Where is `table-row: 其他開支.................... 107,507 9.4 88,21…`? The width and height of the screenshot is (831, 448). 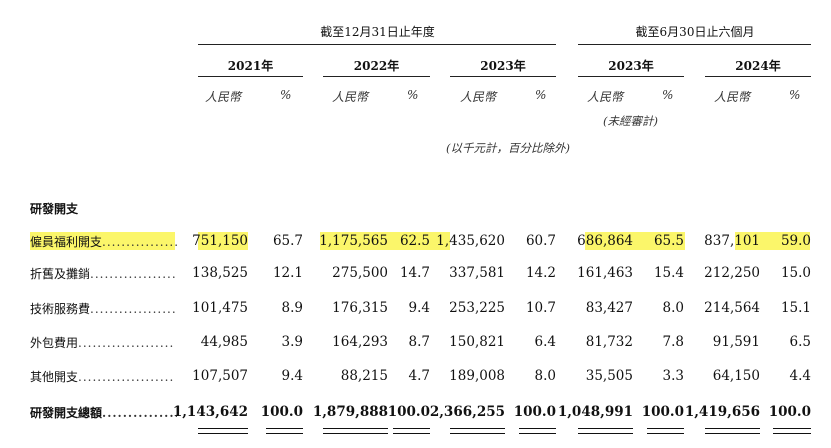
table-row: 其他開支.................... 107,507 9.4 88,21… is located at coordinates (415, 377).